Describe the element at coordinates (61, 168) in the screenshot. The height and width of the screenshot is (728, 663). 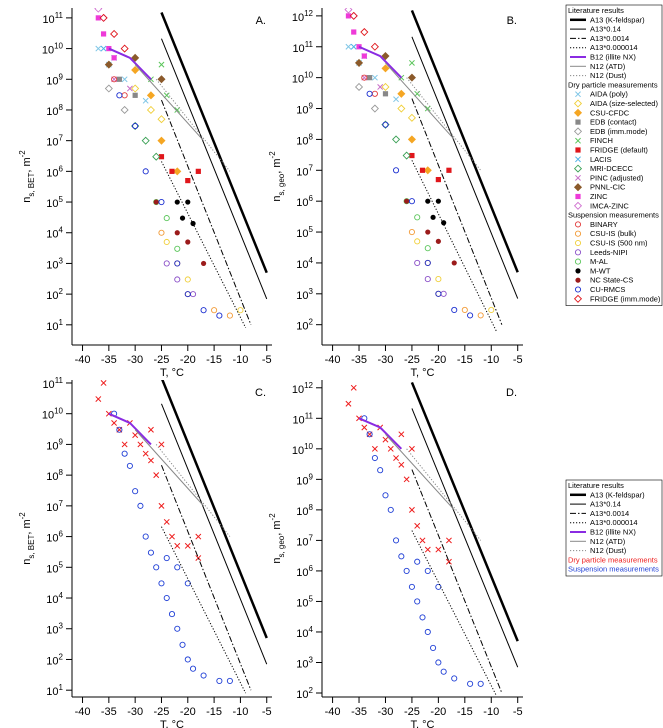
I see `y-tick-exponent: 6` at that location.